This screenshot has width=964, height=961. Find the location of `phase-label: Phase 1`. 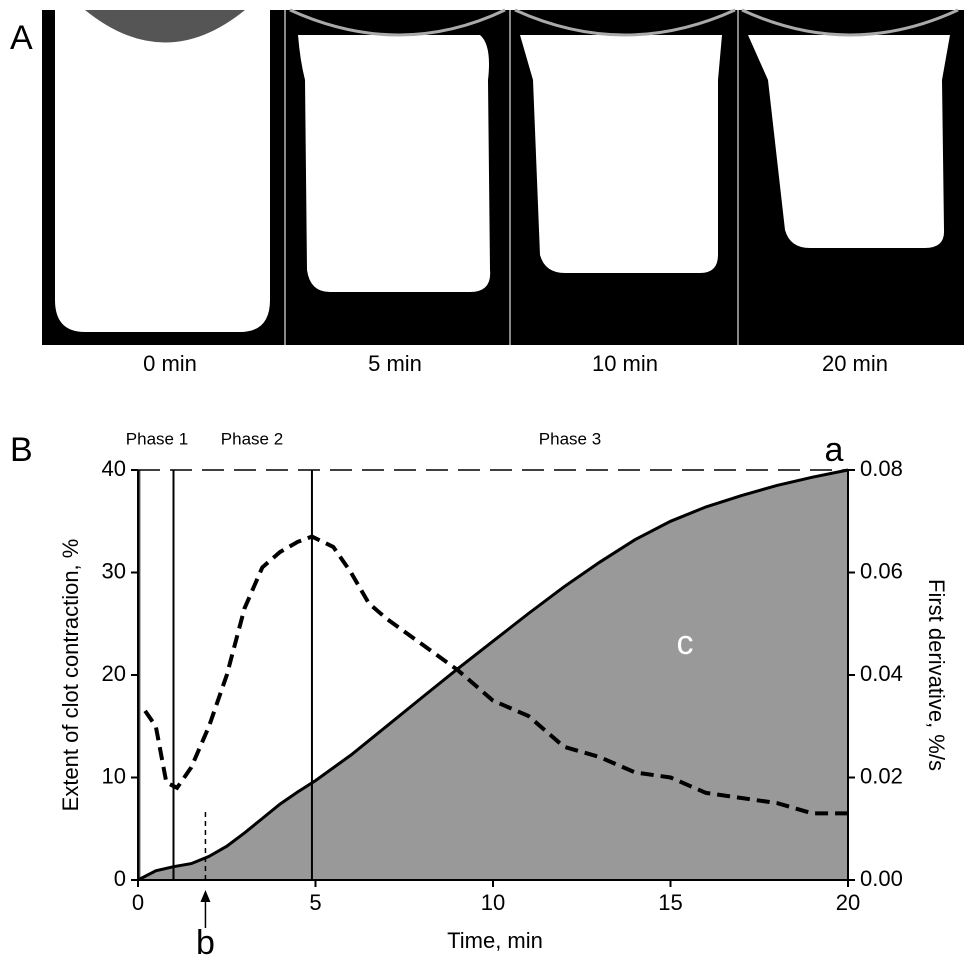

phase-label: Phase 1 is located at coordinates (157, 438).